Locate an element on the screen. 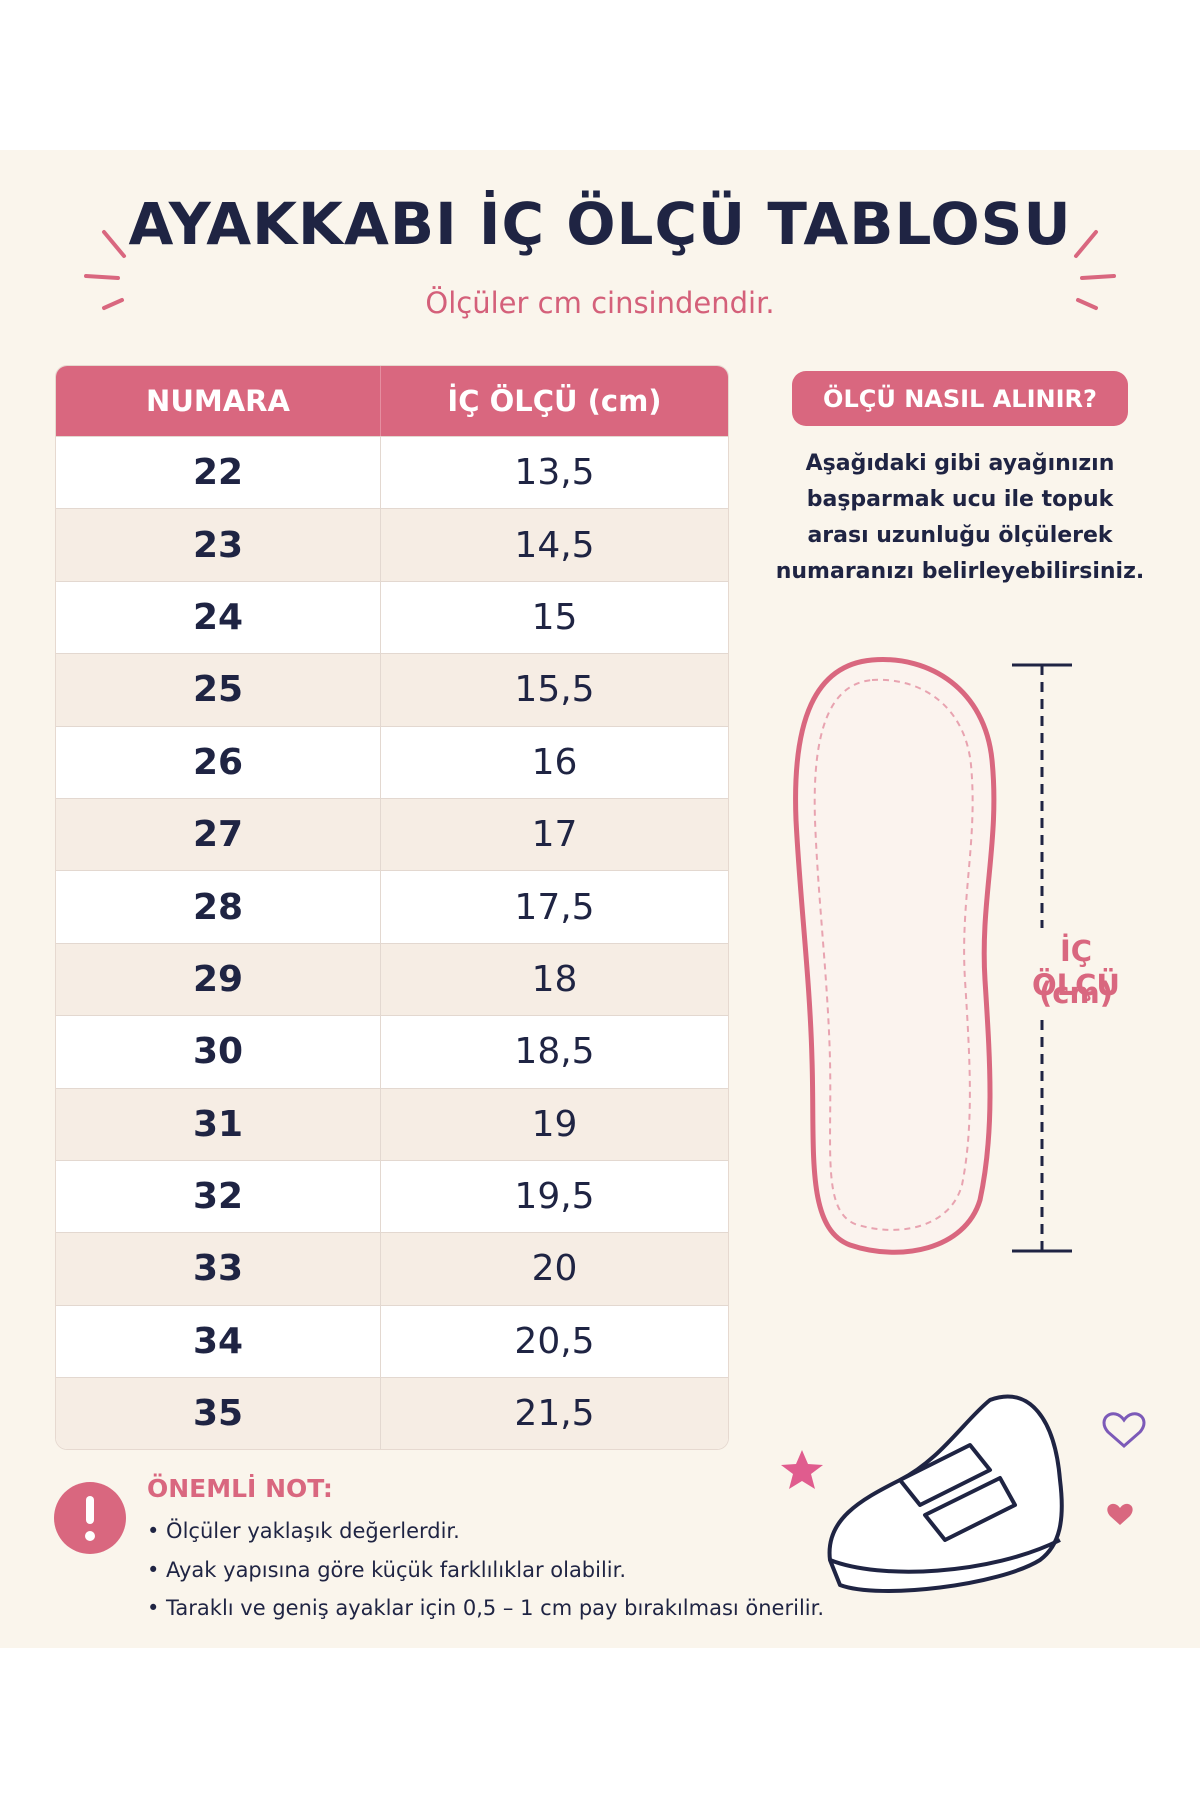 This screenshot has width=1200, height=1800. inner-length: 17,5 is located at coordinates (554, 907).